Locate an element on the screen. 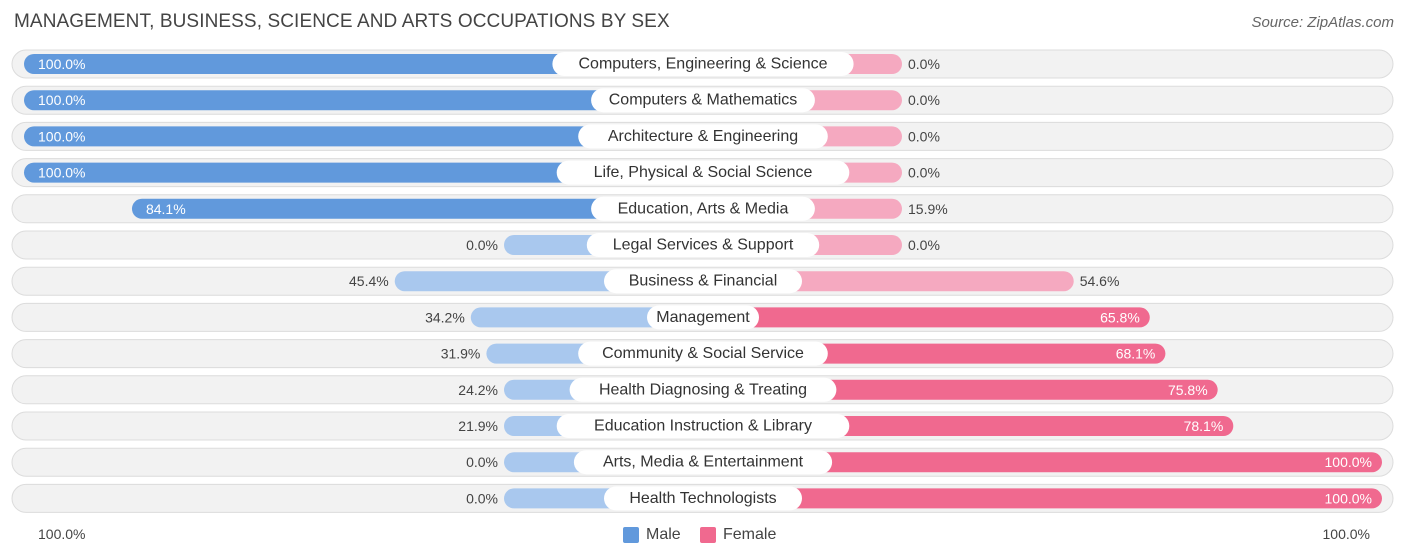  category-label: Management is located at coordinates (703, 317).